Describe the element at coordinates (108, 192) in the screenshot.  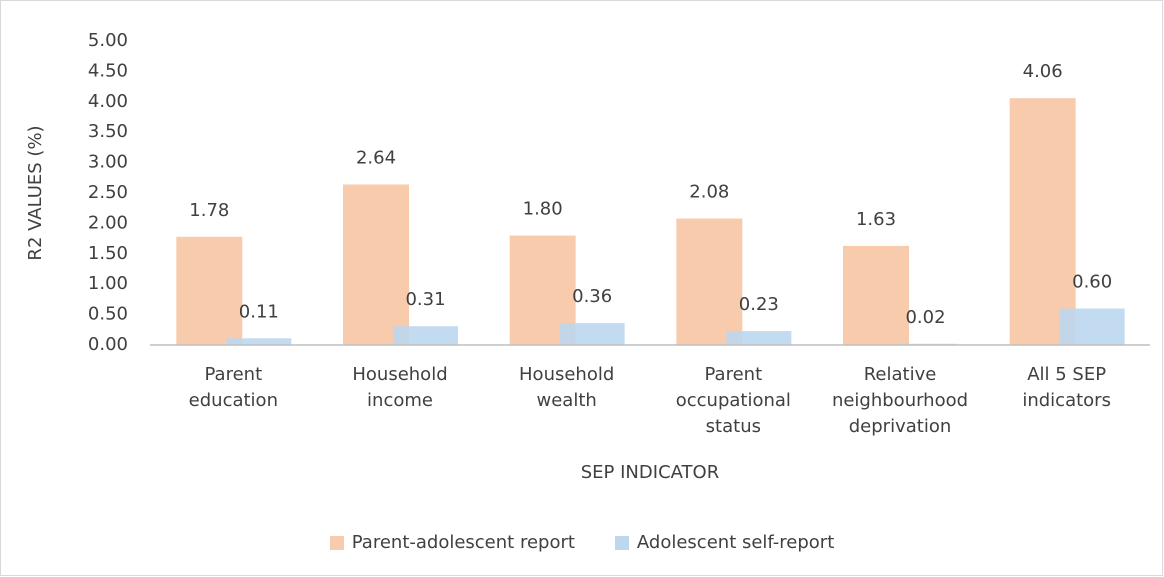
I see `y-tick-label: 2.50` at that location.